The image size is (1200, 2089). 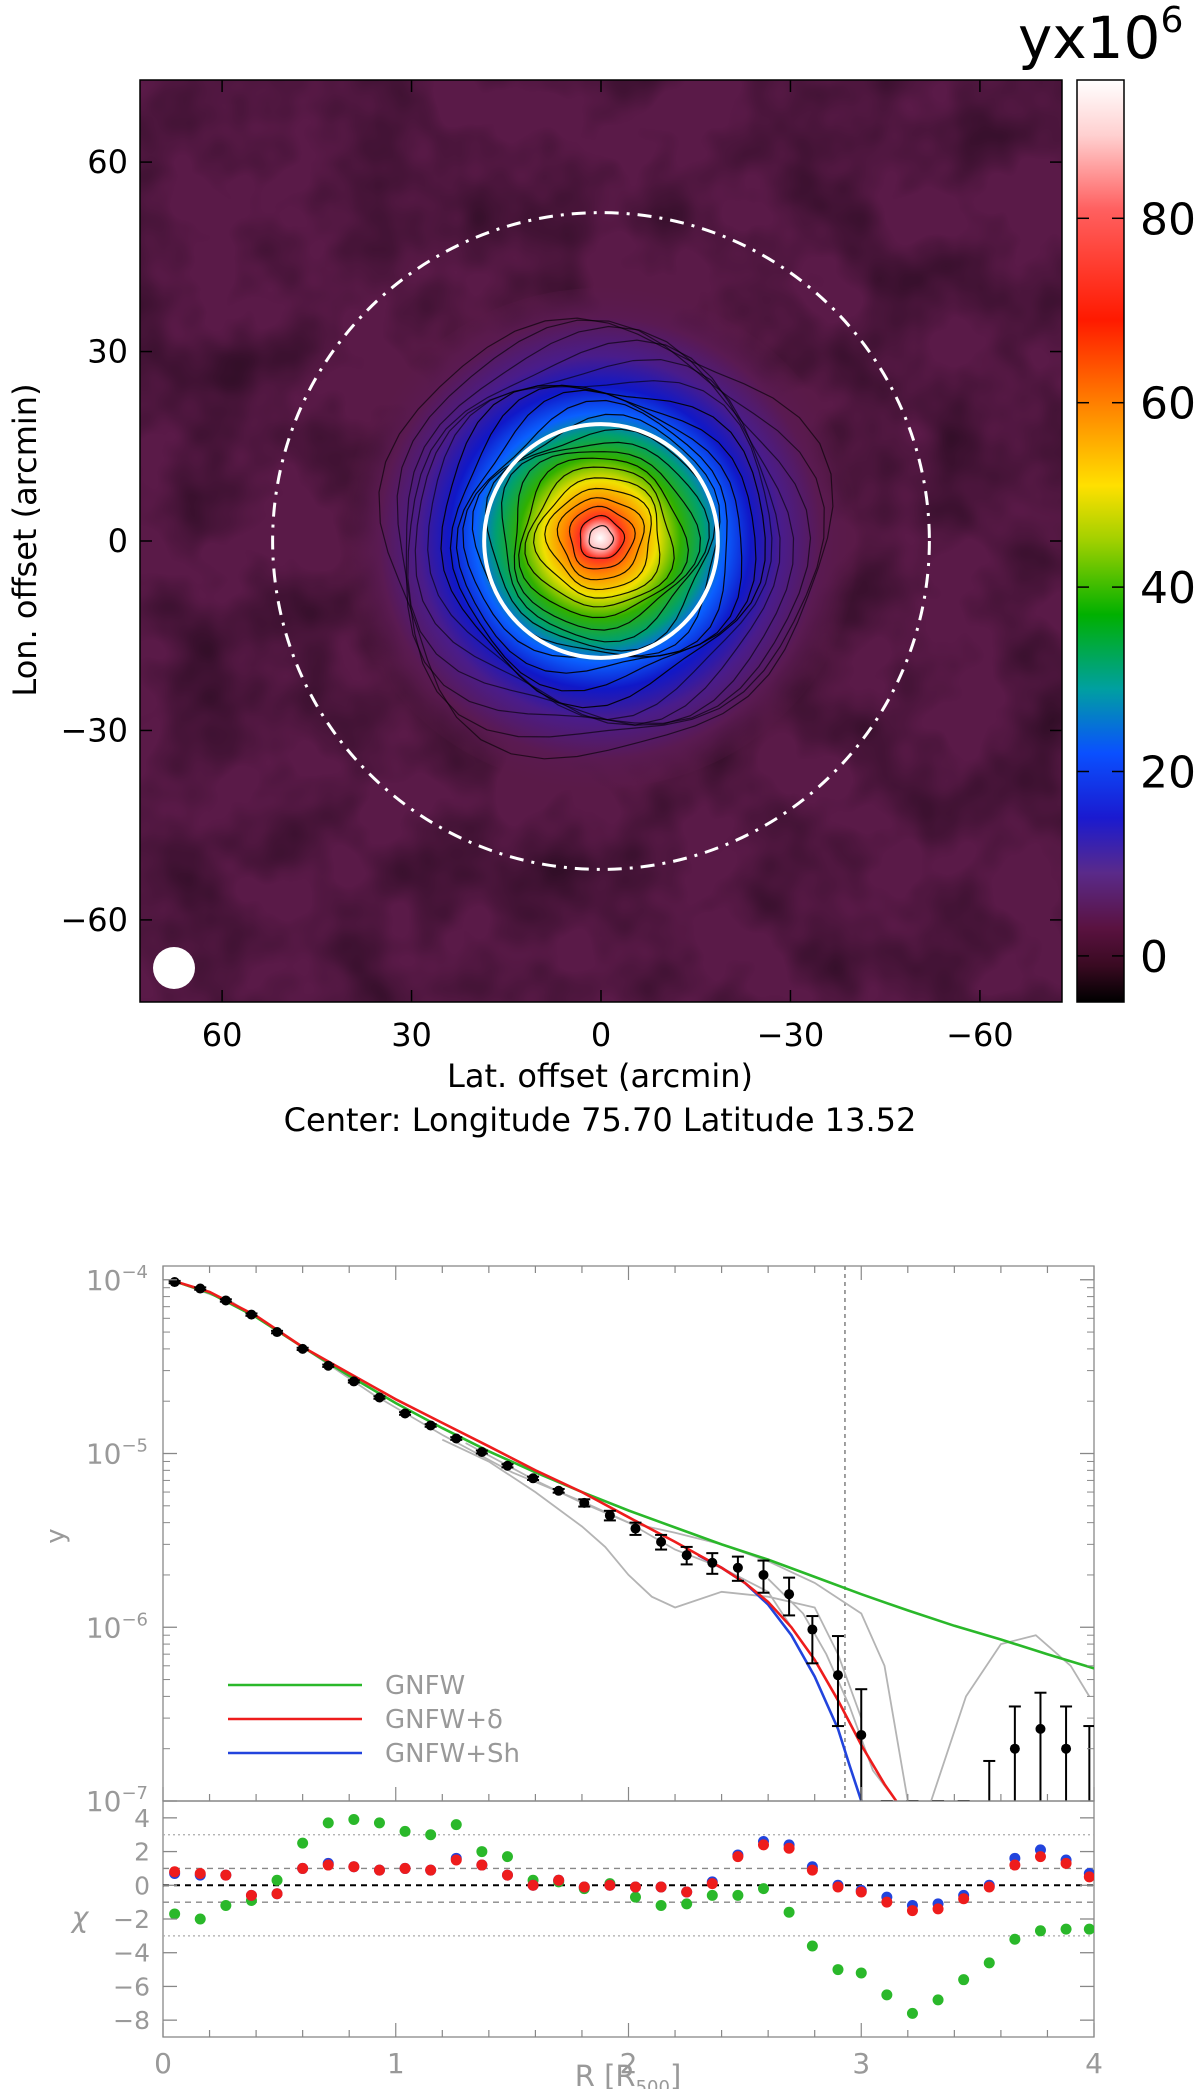 What do you see at coordinates (425, 1686) in the screenshot?
I see `legend-label: GNFW` at bounding box center [425, 1686].